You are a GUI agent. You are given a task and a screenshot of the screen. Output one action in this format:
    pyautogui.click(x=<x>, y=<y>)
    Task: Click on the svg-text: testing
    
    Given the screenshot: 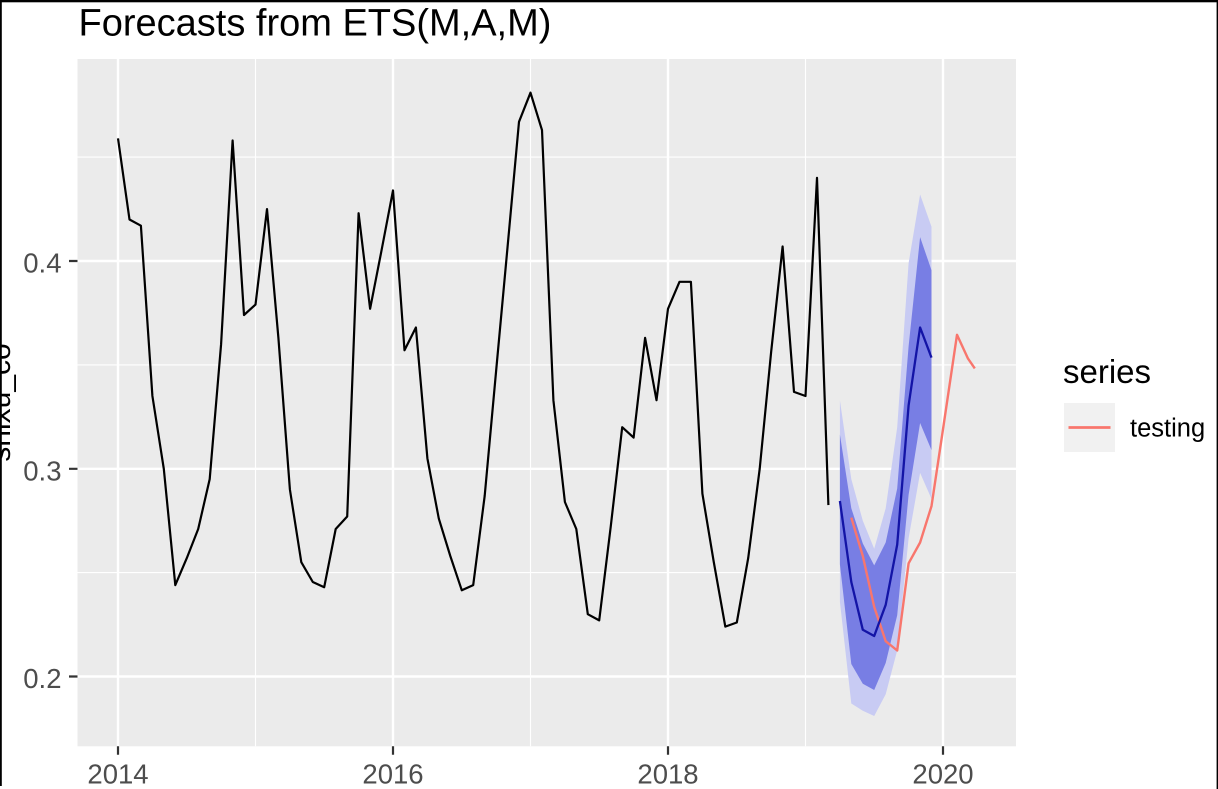 What is the action you would take?
    pyautogui.click(x=1167, y=429)
    